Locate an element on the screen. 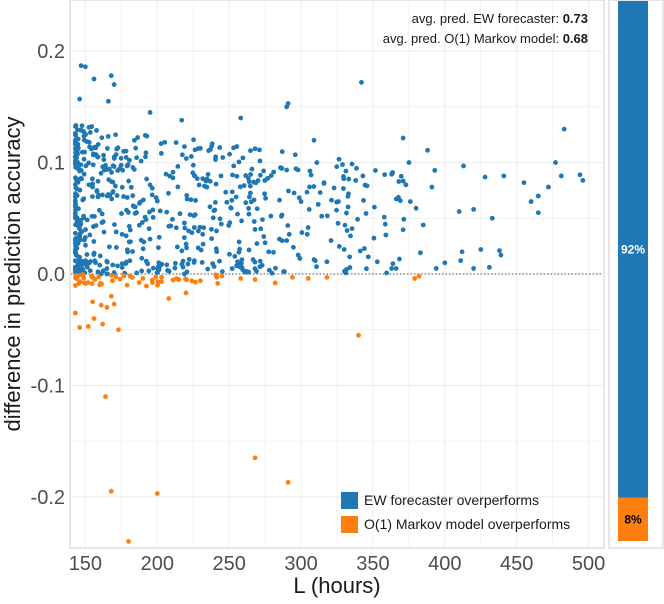 This screenshot has height=604, width=664. y-tick-label: 0.1 is located at coordinates (51, 164).